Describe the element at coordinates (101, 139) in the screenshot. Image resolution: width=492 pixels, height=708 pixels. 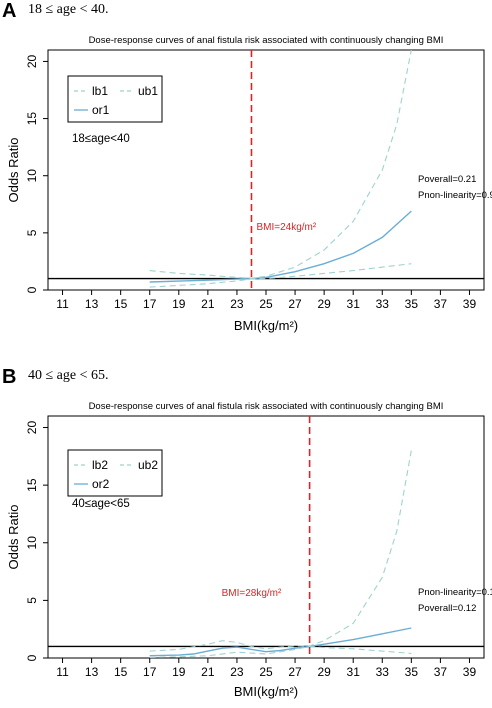
I see `age-group-label: 18≤age<40` at that location.